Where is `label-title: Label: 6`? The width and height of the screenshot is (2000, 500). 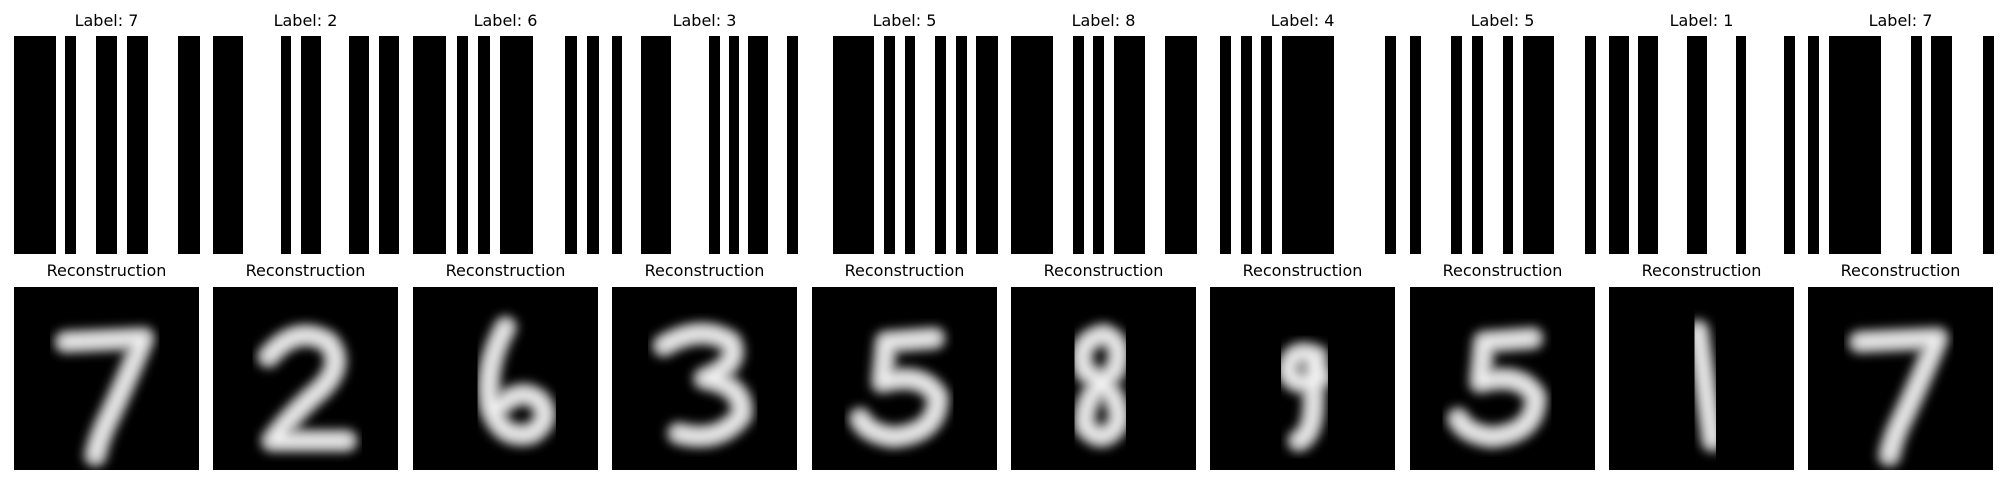 label-title: Label: 6 is located at coordinates (505, 20).